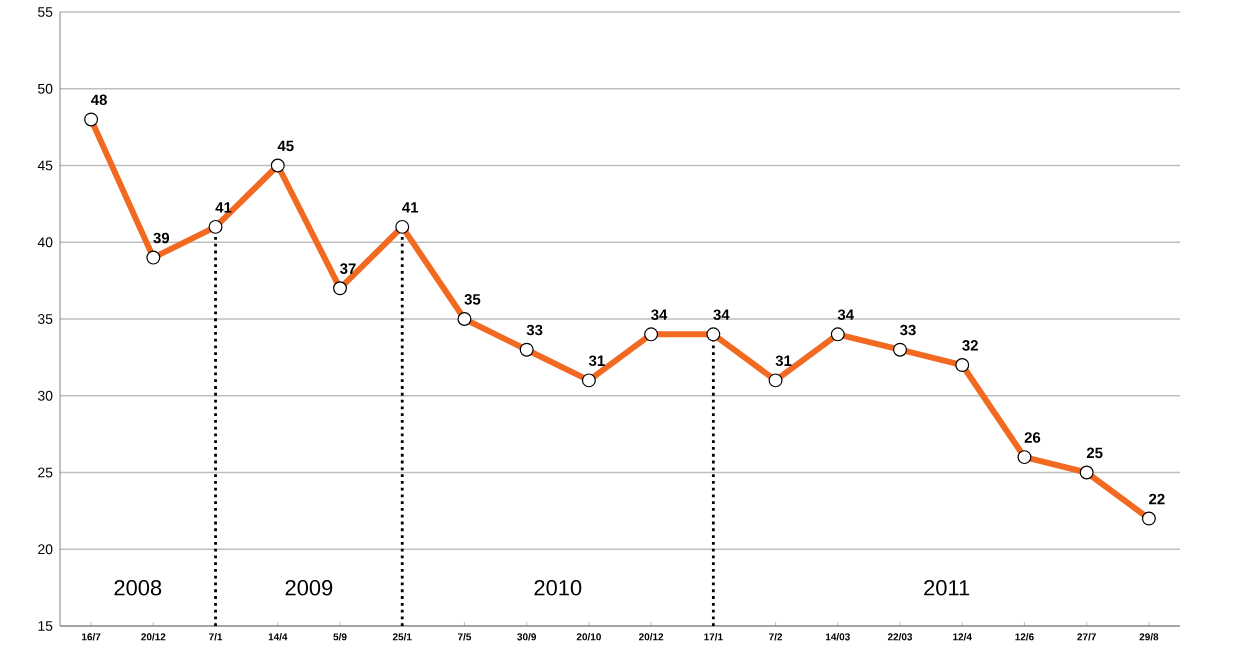 This screenshot has height=670, width=1240. Describe the element at coordinates (947, 588) in the screenshot. I see `annotation: 2011` at that location.